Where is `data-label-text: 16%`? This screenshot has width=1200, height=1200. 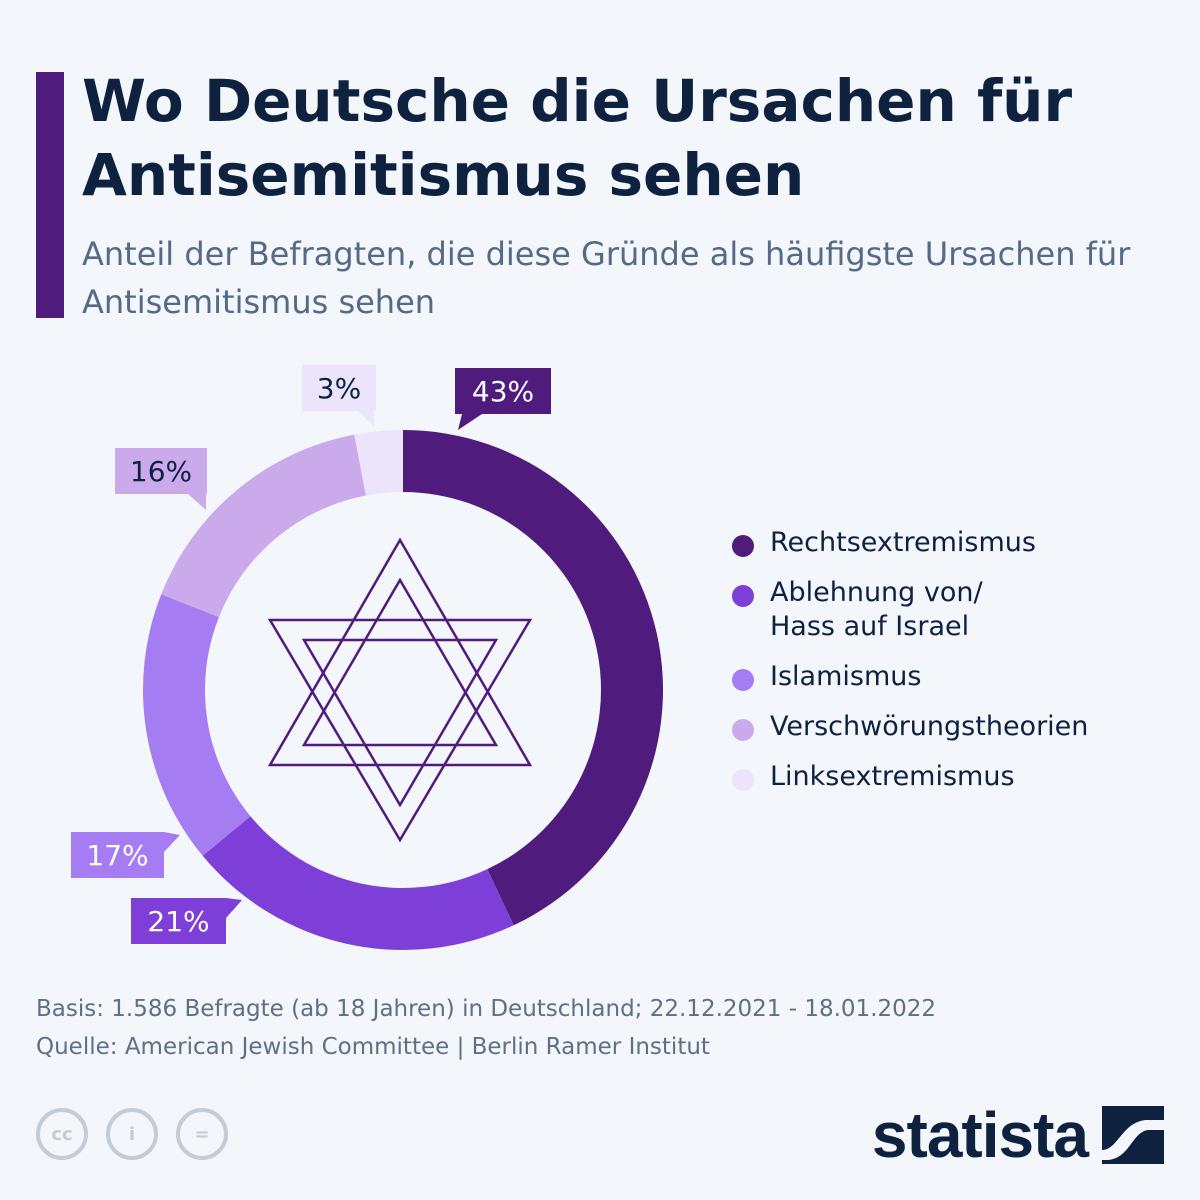
data-label-text: 16% is located at coordinates (161, 471).